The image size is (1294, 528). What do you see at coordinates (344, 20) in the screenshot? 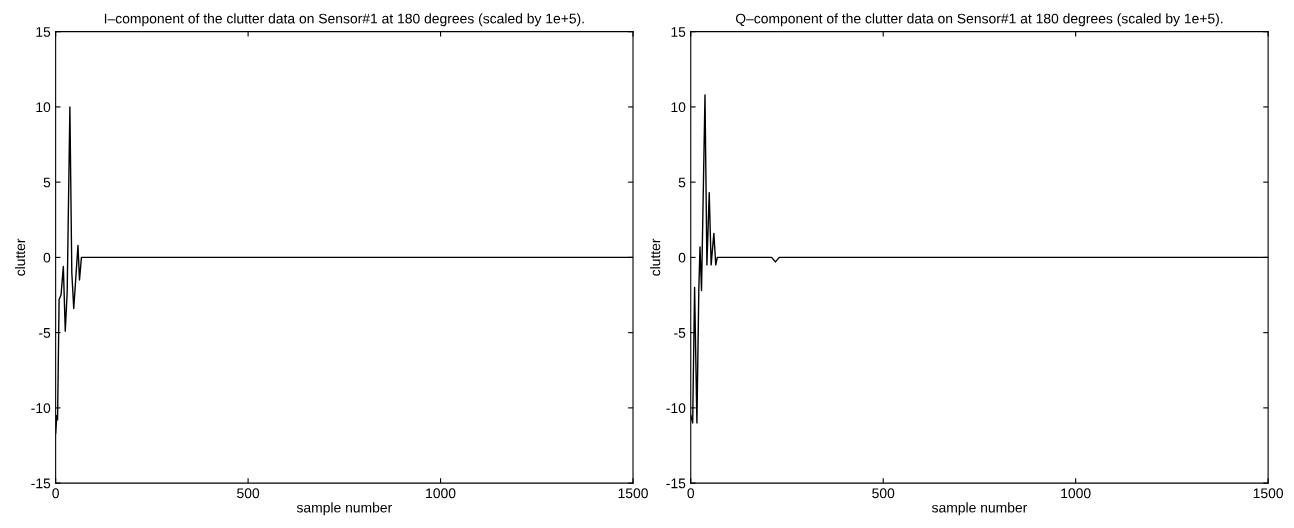
I see `chart-title: I–component of the clutter data on Sensor#1 at 180 degrees (scaled by 1e+5).` at bounding box center [344, 20].